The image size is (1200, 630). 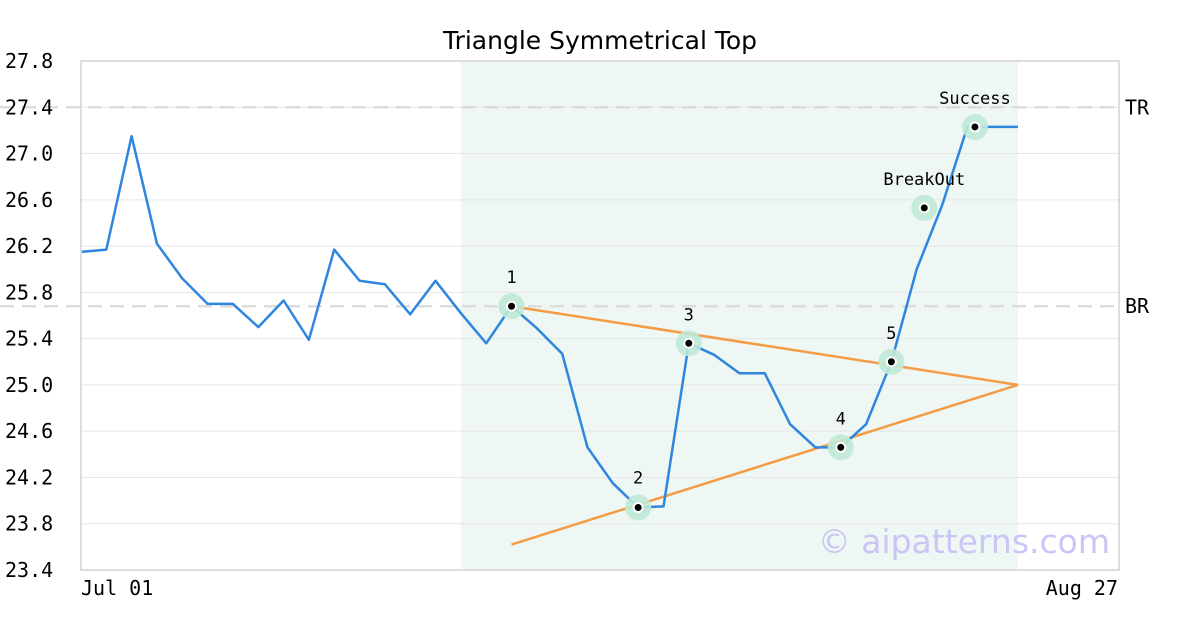 What do you see at coordinates (638, 479) in the screenshot?
I see `point-label: 2` at bounding box center [638, 479].